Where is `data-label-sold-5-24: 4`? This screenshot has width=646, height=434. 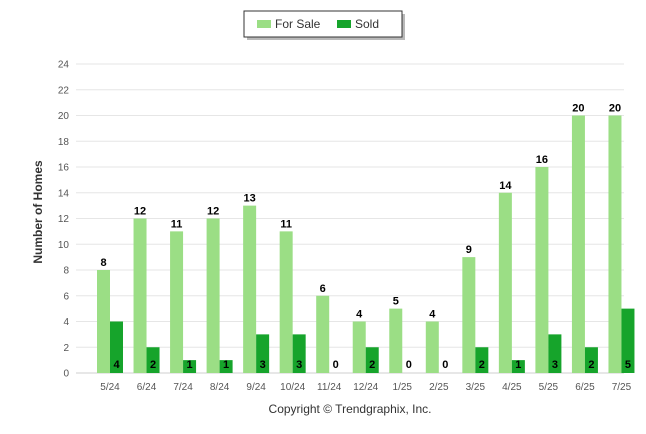
data-label-sold-5-24: 4 is located at coordinates (116, 365).